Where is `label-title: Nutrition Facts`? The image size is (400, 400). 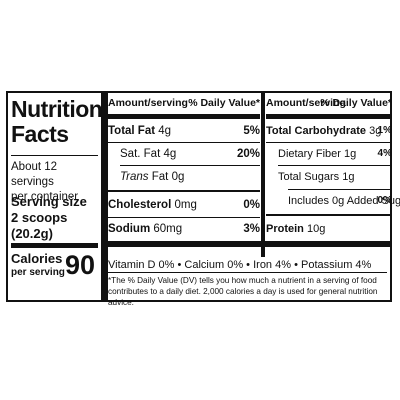 label-title: Nutrition Facts is located at coordinates (57, 121).